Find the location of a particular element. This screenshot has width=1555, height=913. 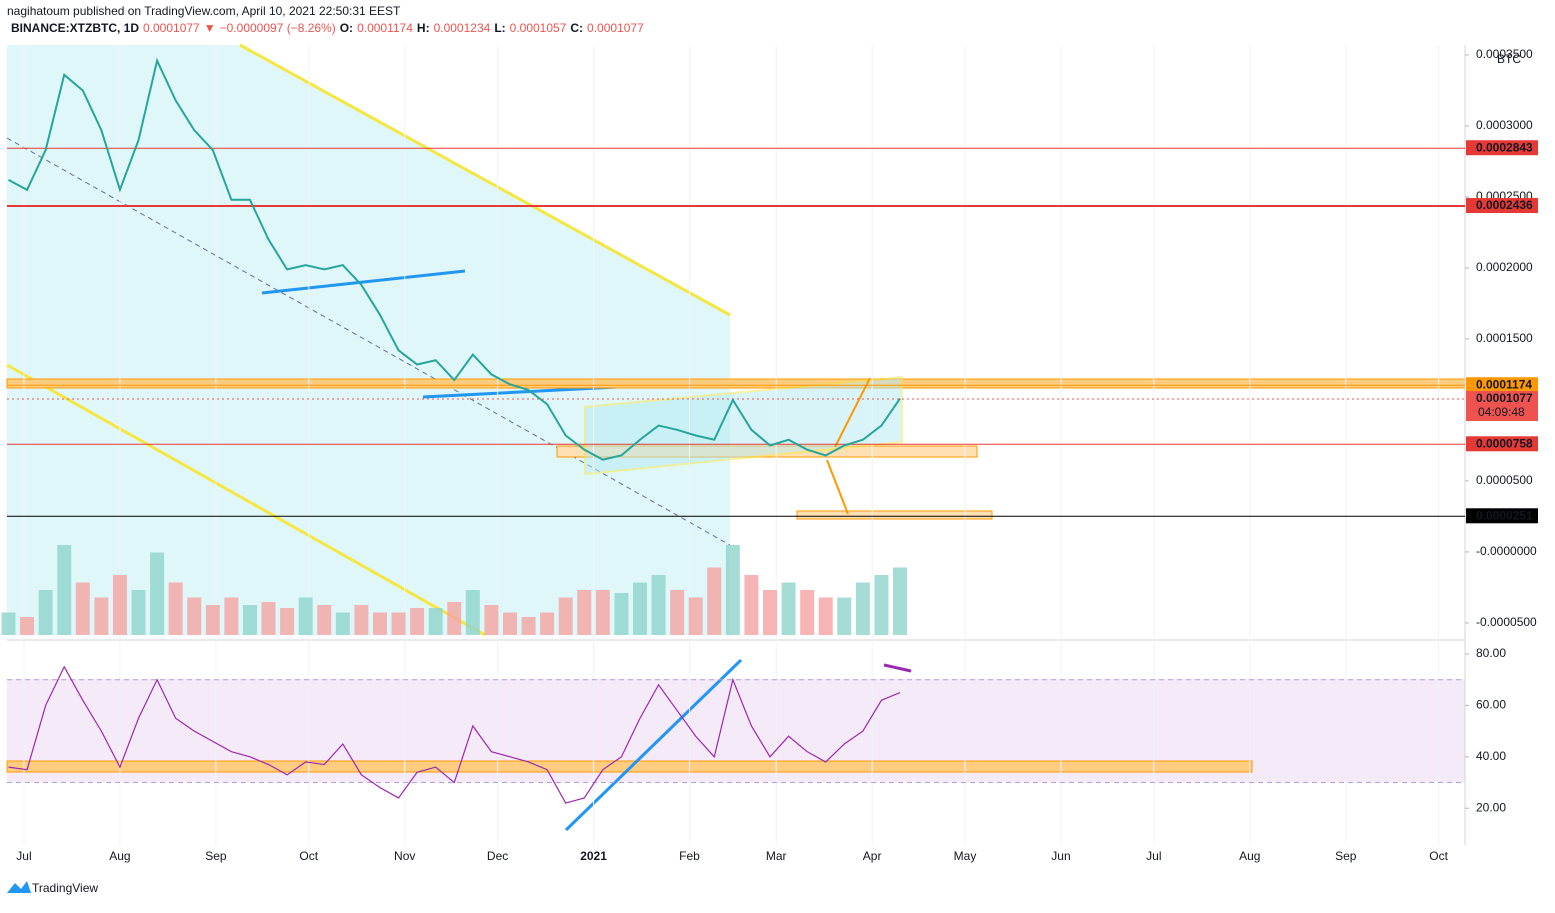

header-field: 0.0001057 is located at coordinates (538, 28).